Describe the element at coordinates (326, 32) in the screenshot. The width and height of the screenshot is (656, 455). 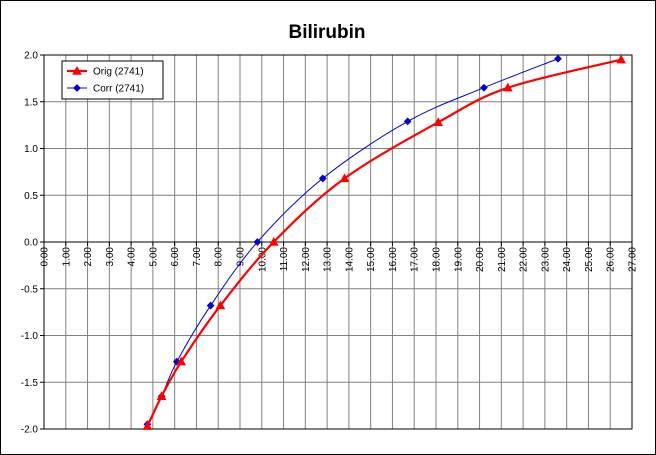
I see `chart-title: Bilirubin` at that location.